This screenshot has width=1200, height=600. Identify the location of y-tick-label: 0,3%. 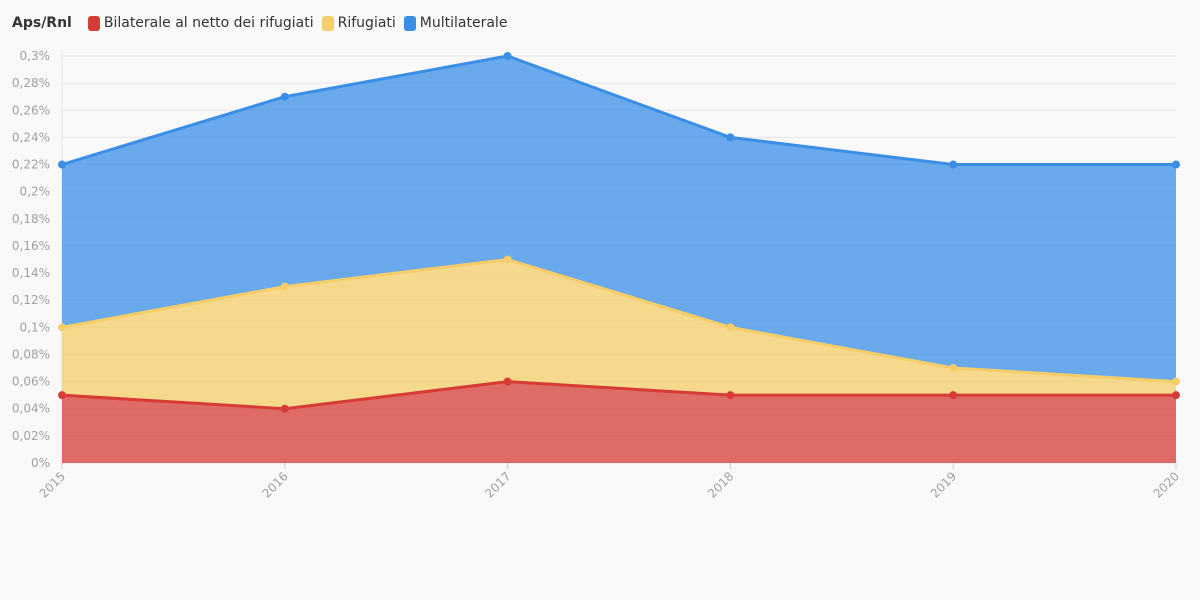
(35, 56).